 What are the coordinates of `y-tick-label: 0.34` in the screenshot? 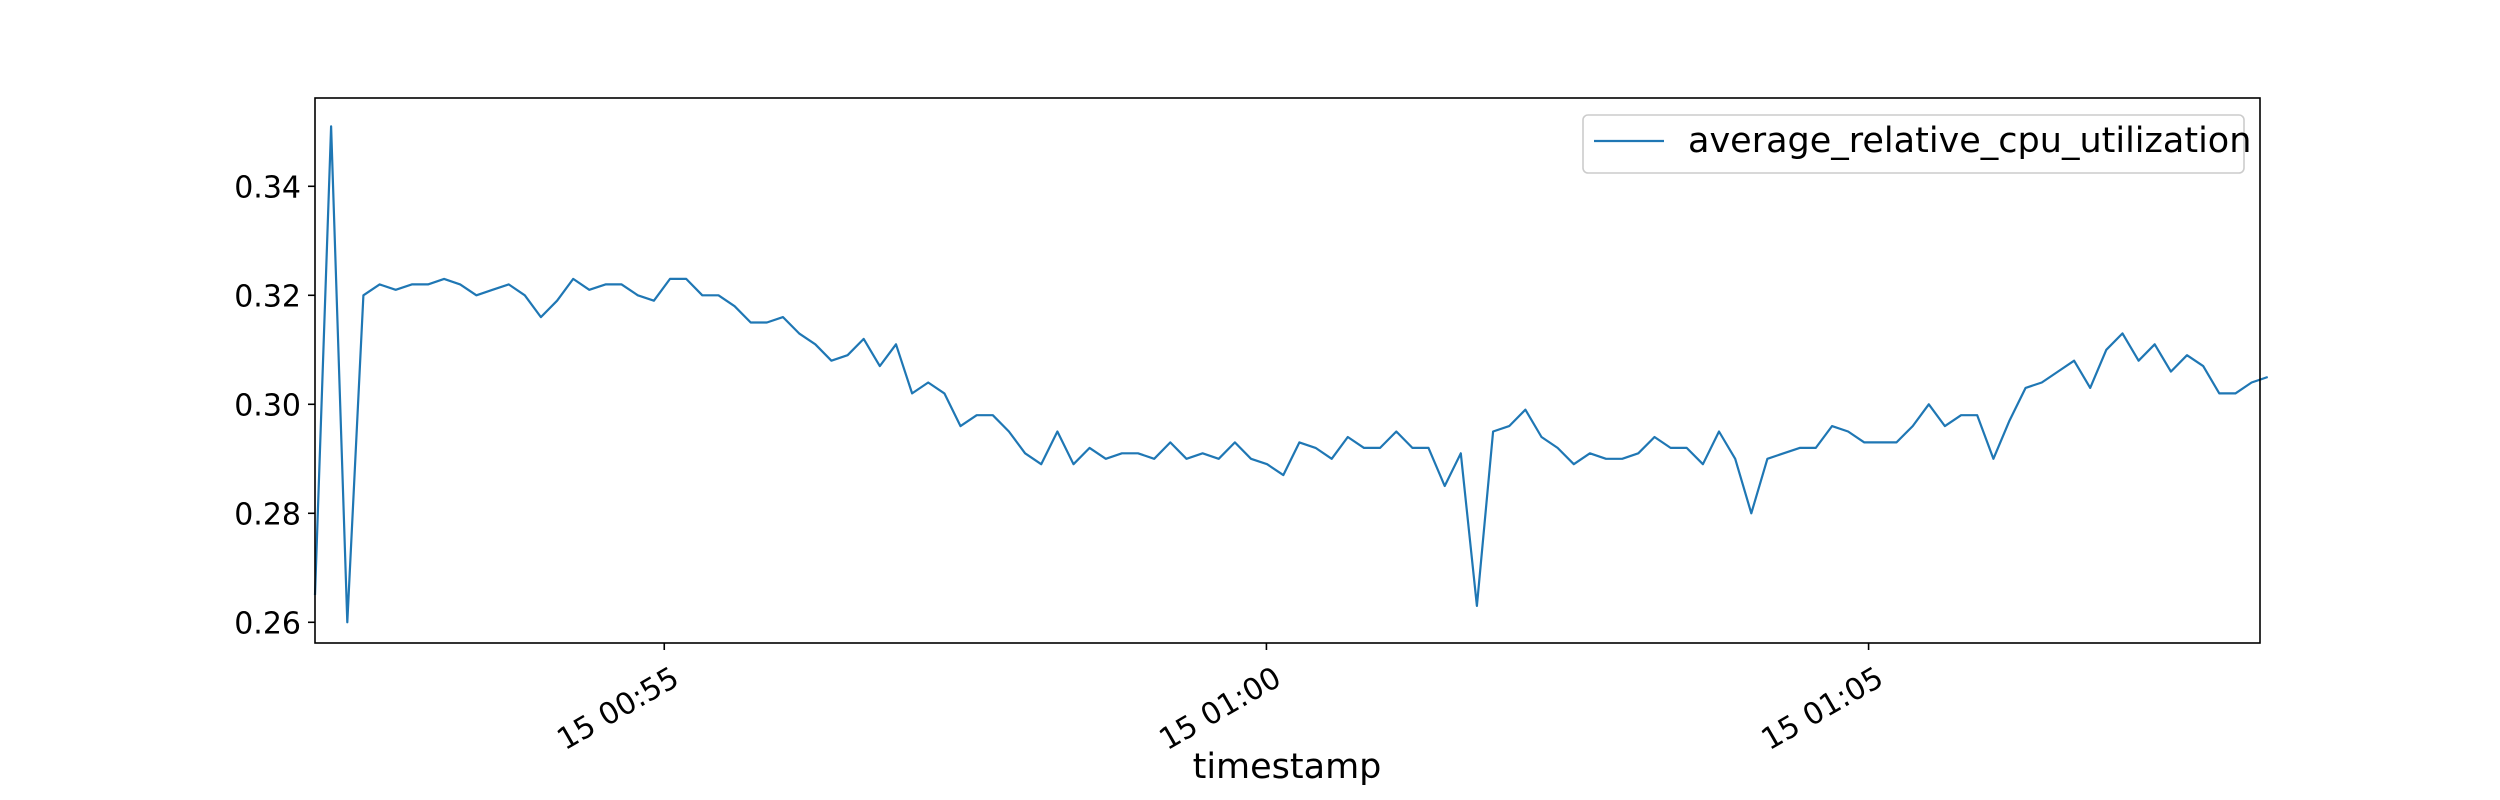 It's located at (267, 187).